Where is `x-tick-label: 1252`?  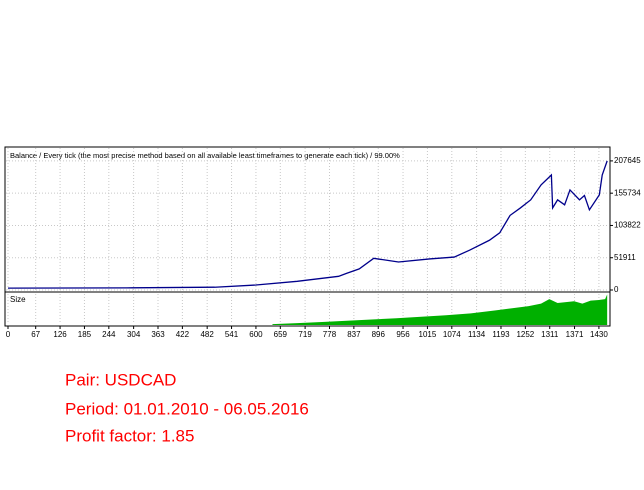
x-tick-label: 1252 is located at coordinates (525, 334).